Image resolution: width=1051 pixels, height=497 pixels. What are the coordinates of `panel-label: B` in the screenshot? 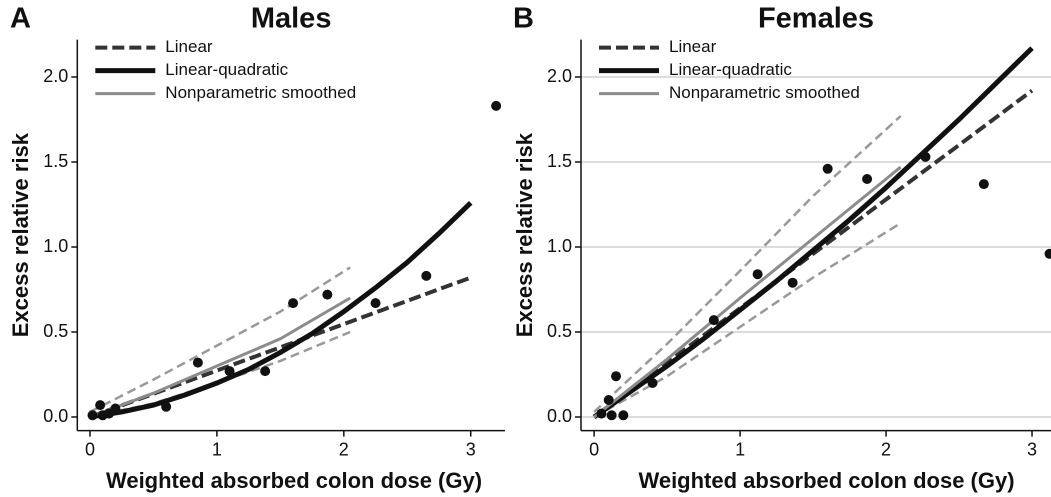 It's located at (523, 19).